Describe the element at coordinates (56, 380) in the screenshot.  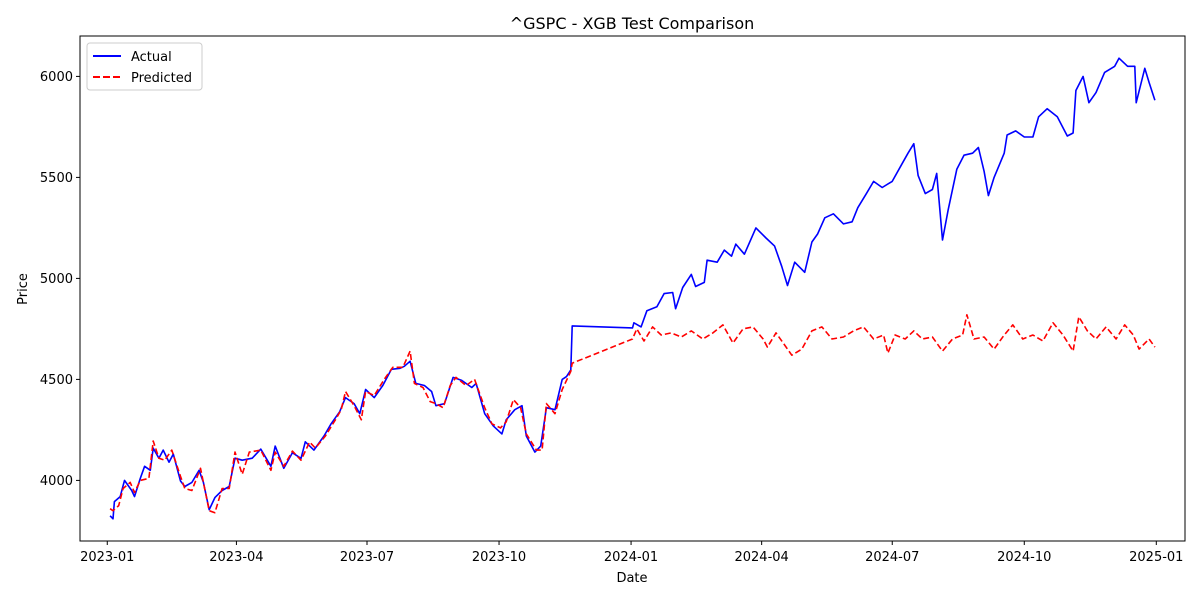
I see `y-tick-label: 4500` at that location.